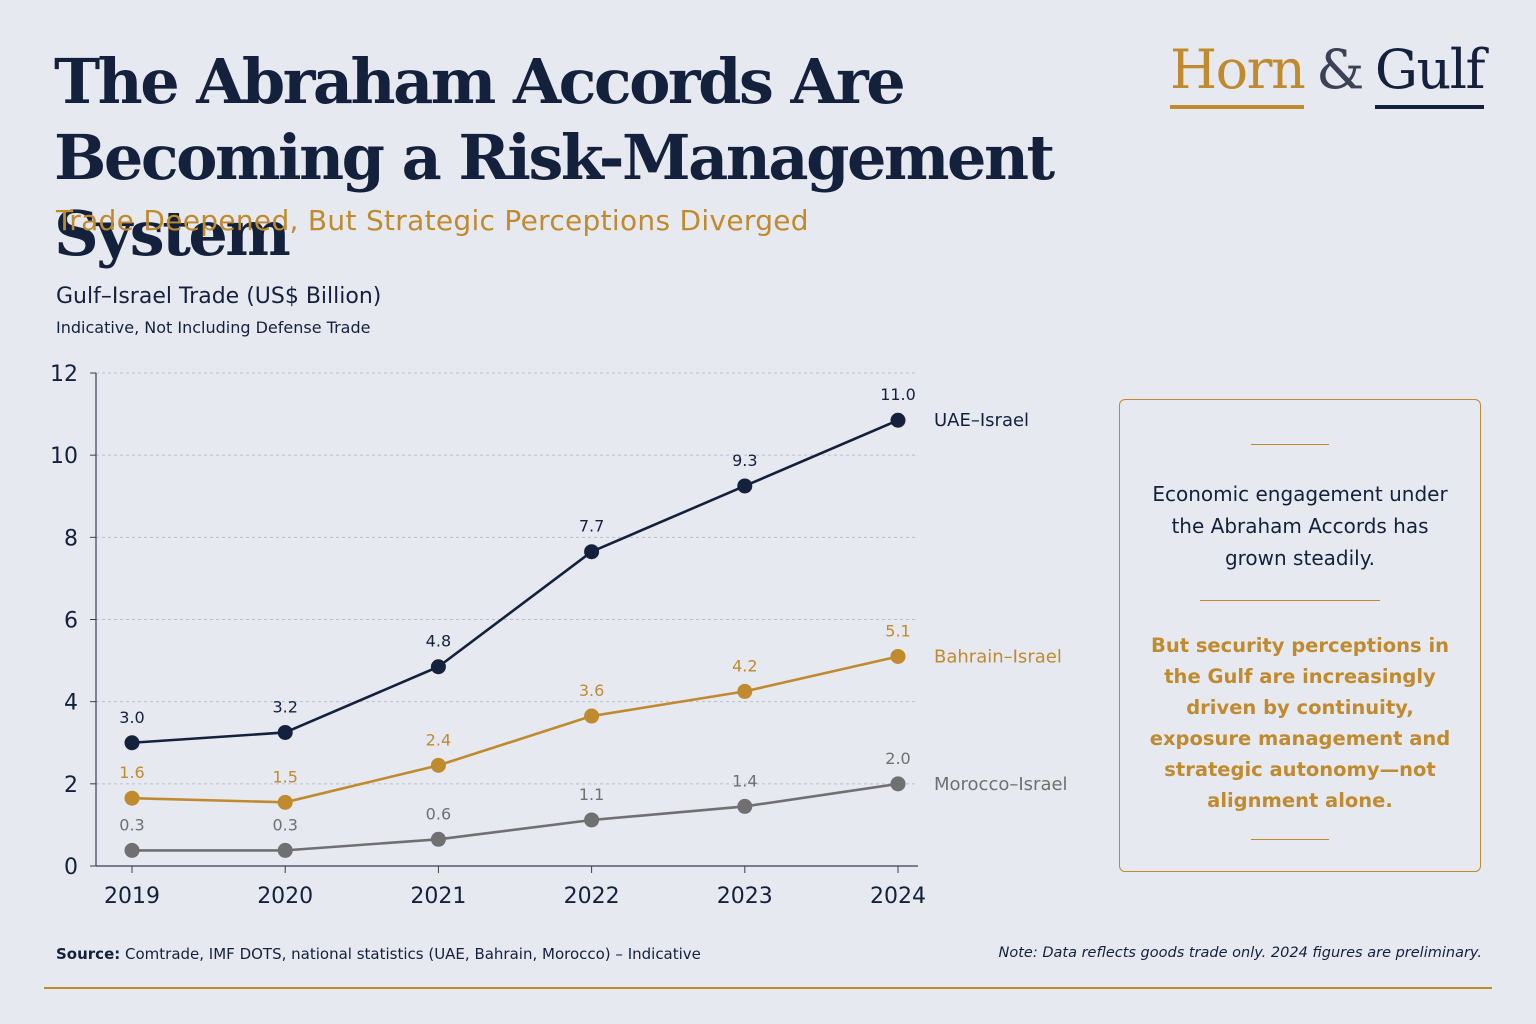 The width and height of the screenshot is (1536, 1024). What do you see at coordinates (438, 813) in the screenshot?
I see `data-label: 0.6` at bounding box center [438, 813].